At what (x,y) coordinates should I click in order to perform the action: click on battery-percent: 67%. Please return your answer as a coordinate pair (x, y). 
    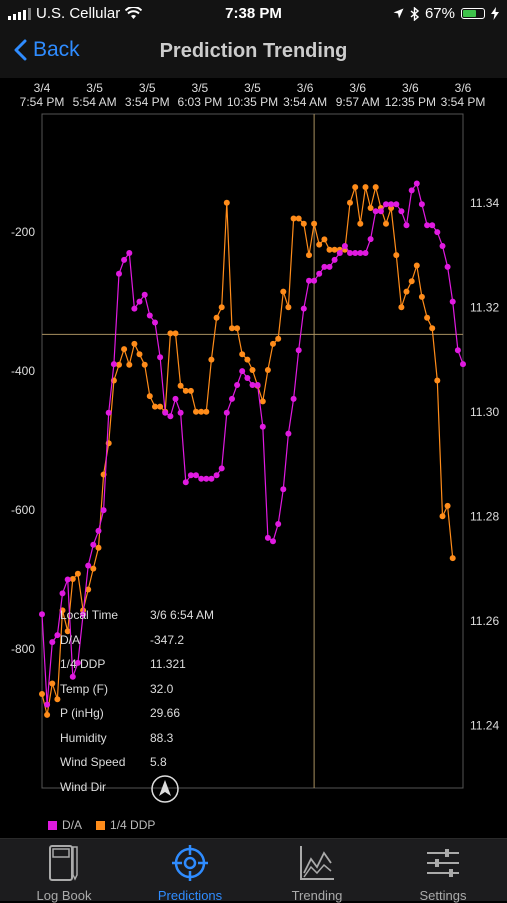
    Looking at the image, I should click on (439, 13).